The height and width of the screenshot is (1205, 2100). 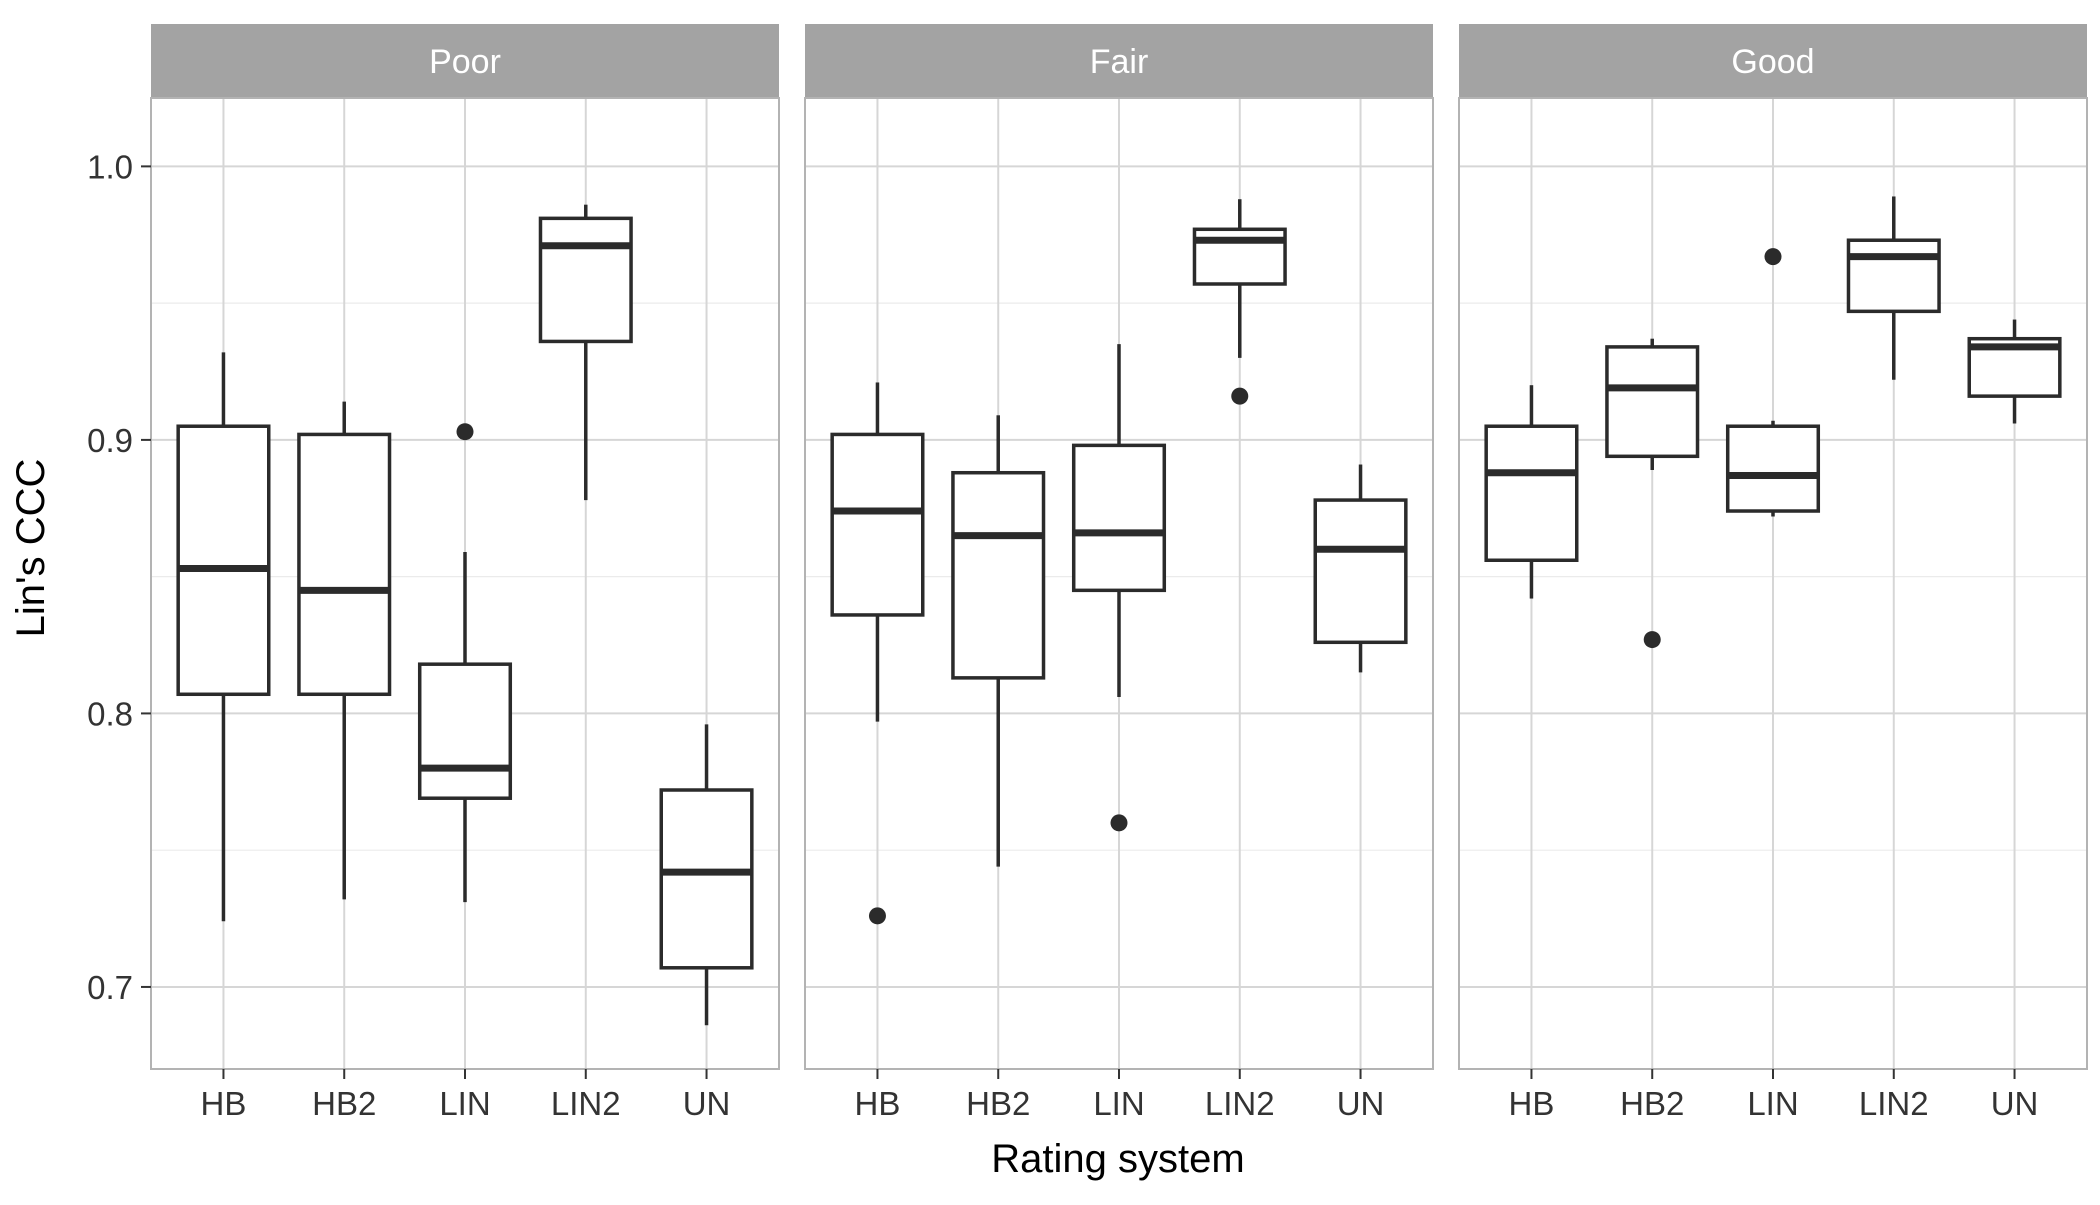 I want to click on facet-strip-label: Good, so click(x=1772, y=62).